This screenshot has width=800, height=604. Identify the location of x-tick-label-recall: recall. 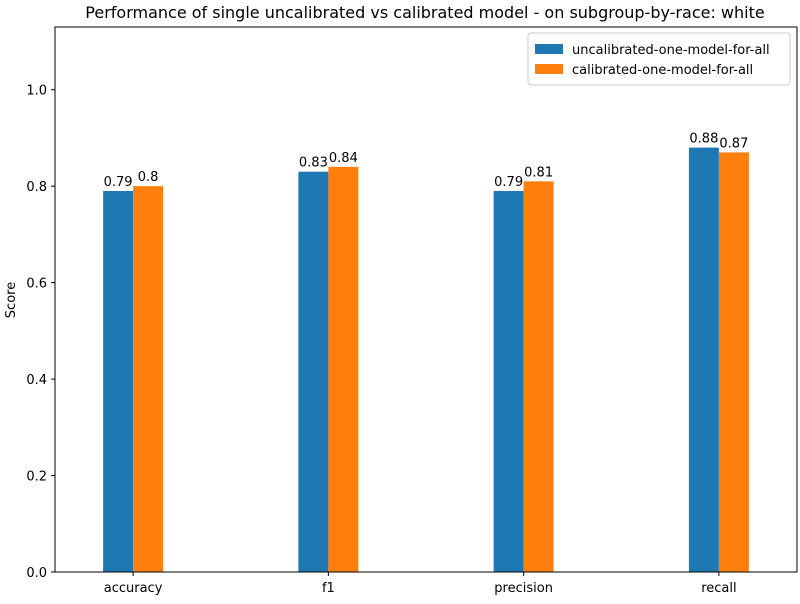
(718, 588).